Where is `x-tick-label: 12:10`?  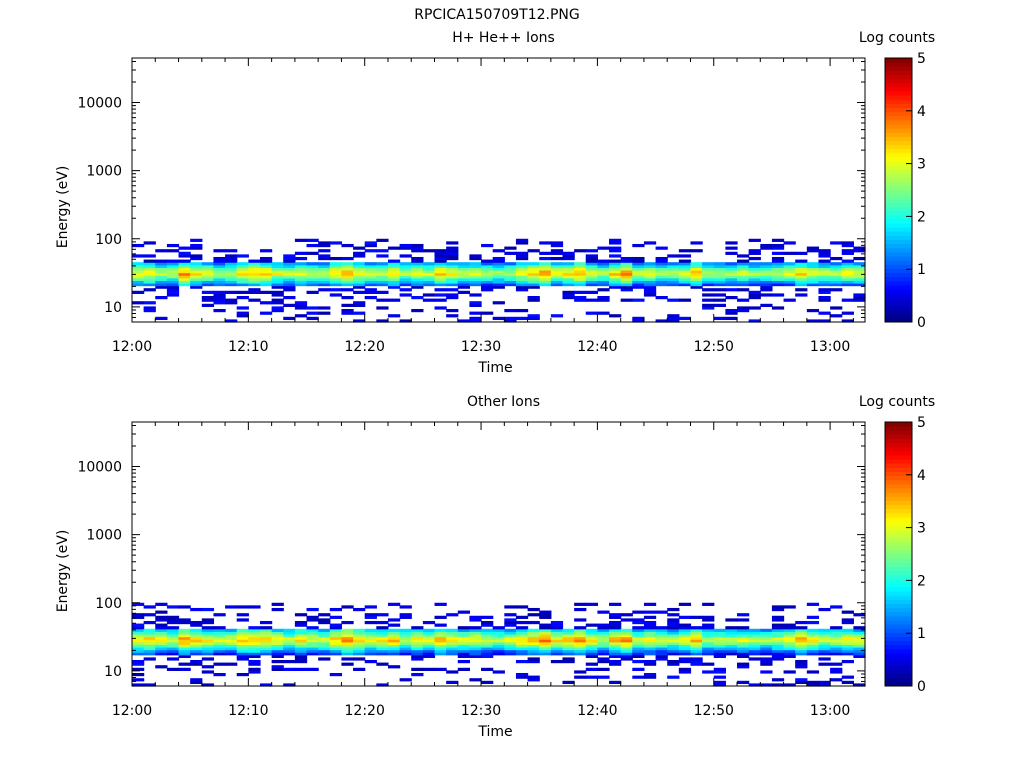
x-tick-label: 12:10 is located at coordinates (248, 347).